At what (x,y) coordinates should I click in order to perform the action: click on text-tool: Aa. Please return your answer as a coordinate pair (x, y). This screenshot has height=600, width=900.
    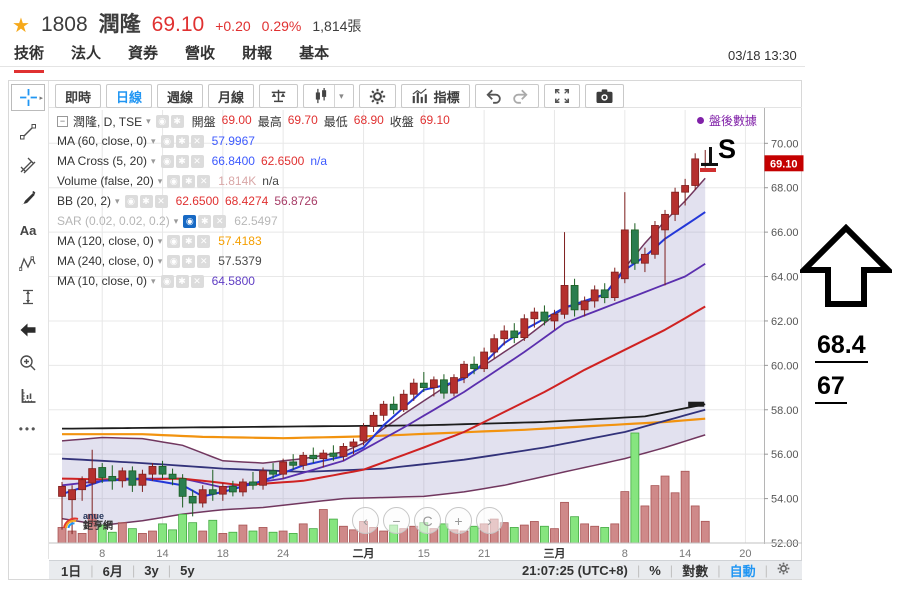
    Looking at the image, I should click on (28, 230).